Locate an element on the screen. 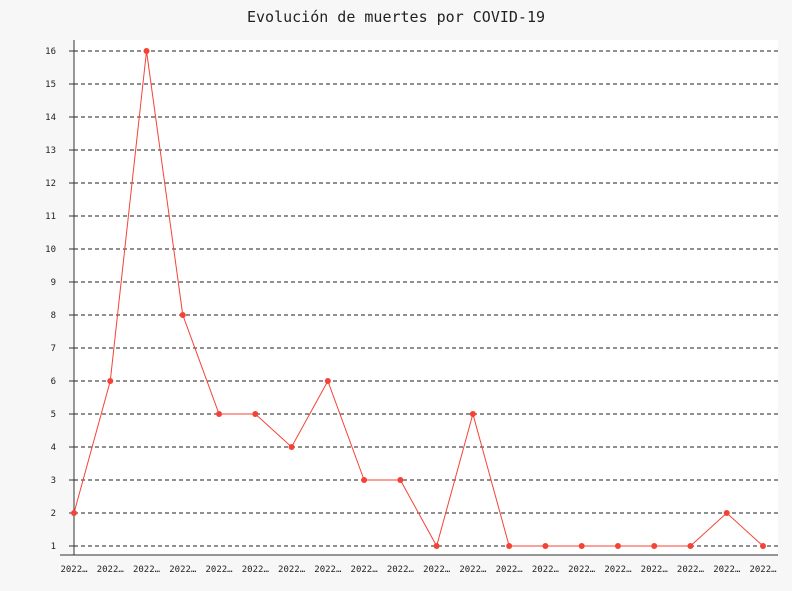  y-tick-label: 16 is located at coordinates (50, 52).